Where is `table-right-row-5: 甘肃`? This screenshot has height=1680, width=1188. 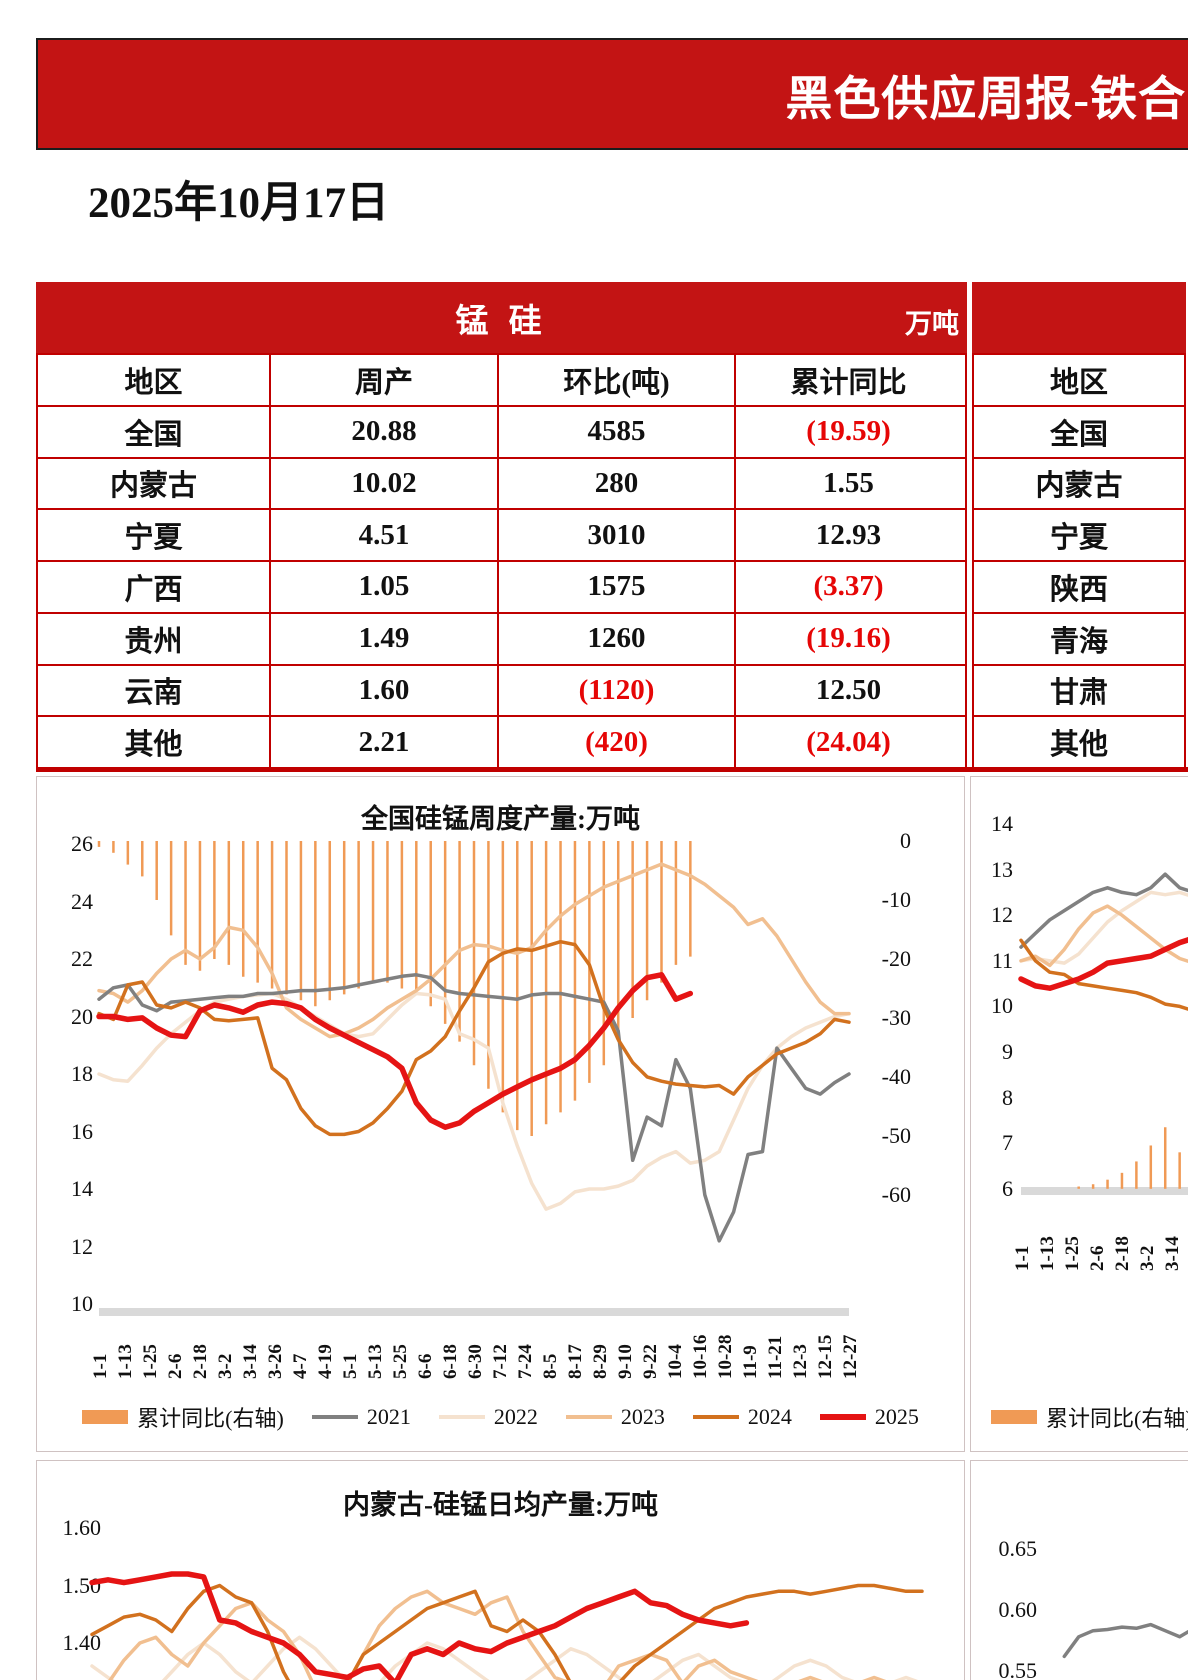 table-right-row-5: 甘肃 is located at coordinates (1079, 689).